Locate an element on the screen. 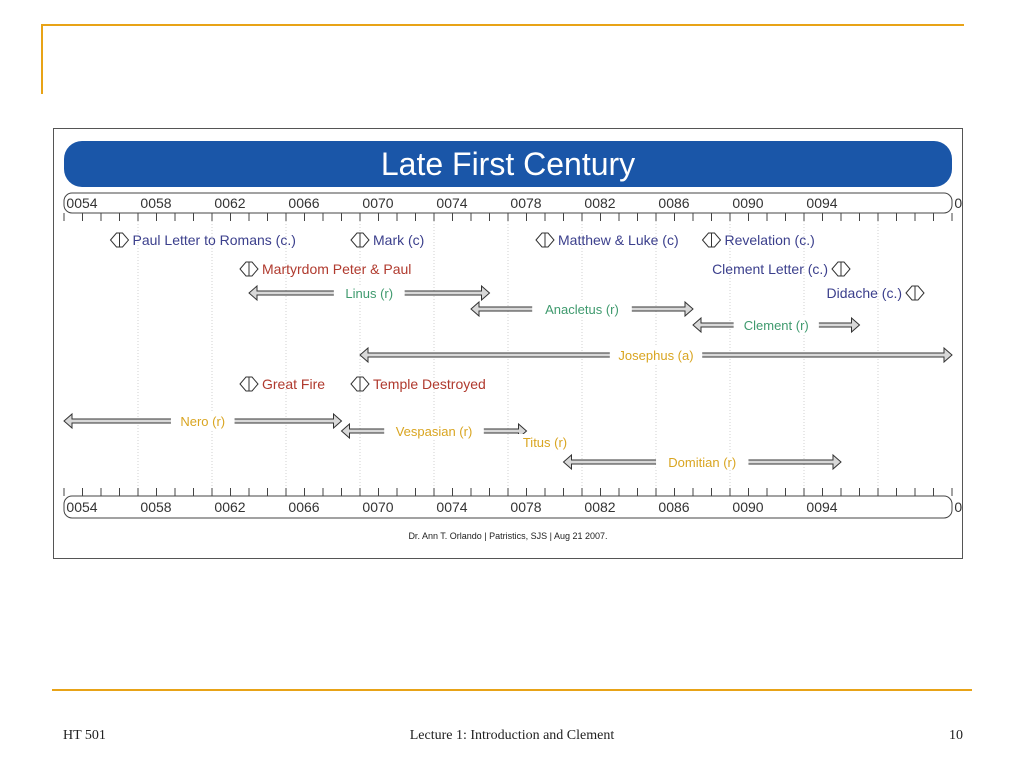  range-label: Clement (r) is located at coordinates (776, 325).